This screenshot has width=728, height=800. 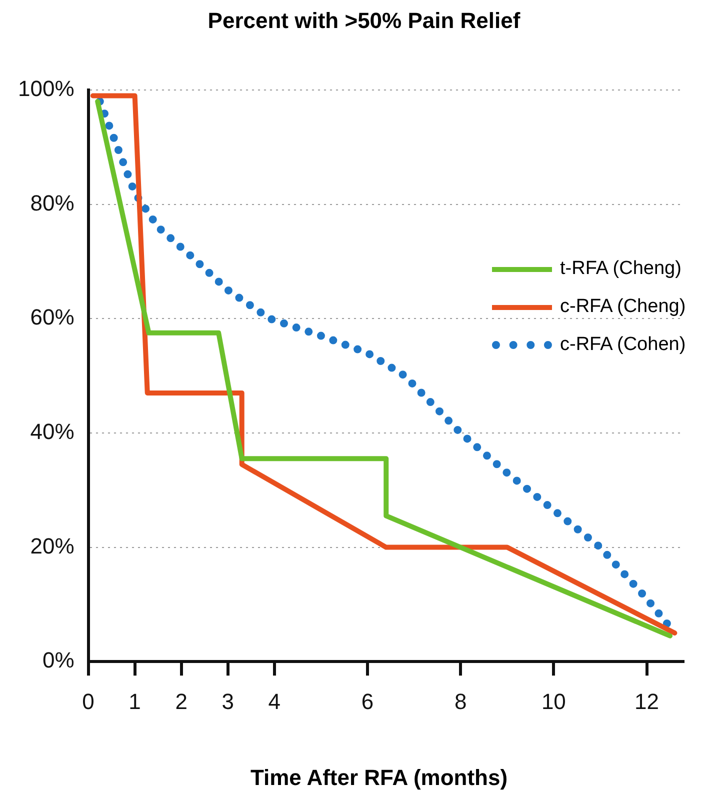 What do you see at coordinates (46, 89) in the screenshot?
I see `y-tick-label: 100%` at bounding box center [46, 89].